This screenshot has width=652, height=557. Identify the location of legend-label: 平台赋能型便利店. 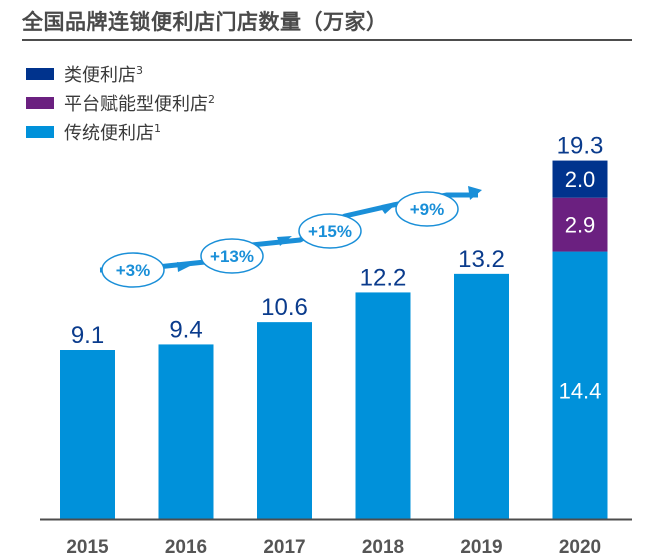
(136, 104).